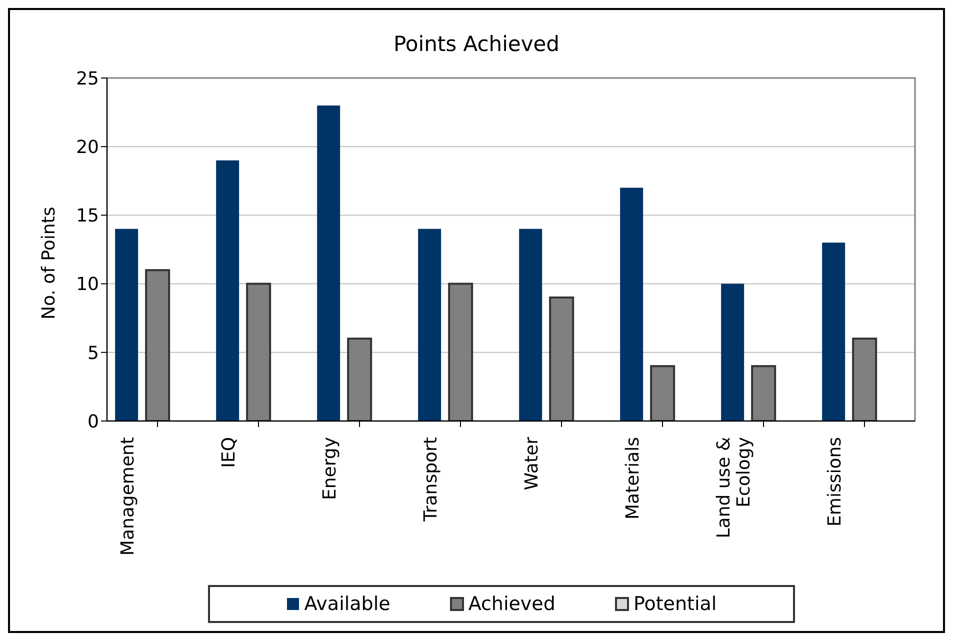  I want to click on x-tick-label: Land use & Ecology, so click(734, 487).